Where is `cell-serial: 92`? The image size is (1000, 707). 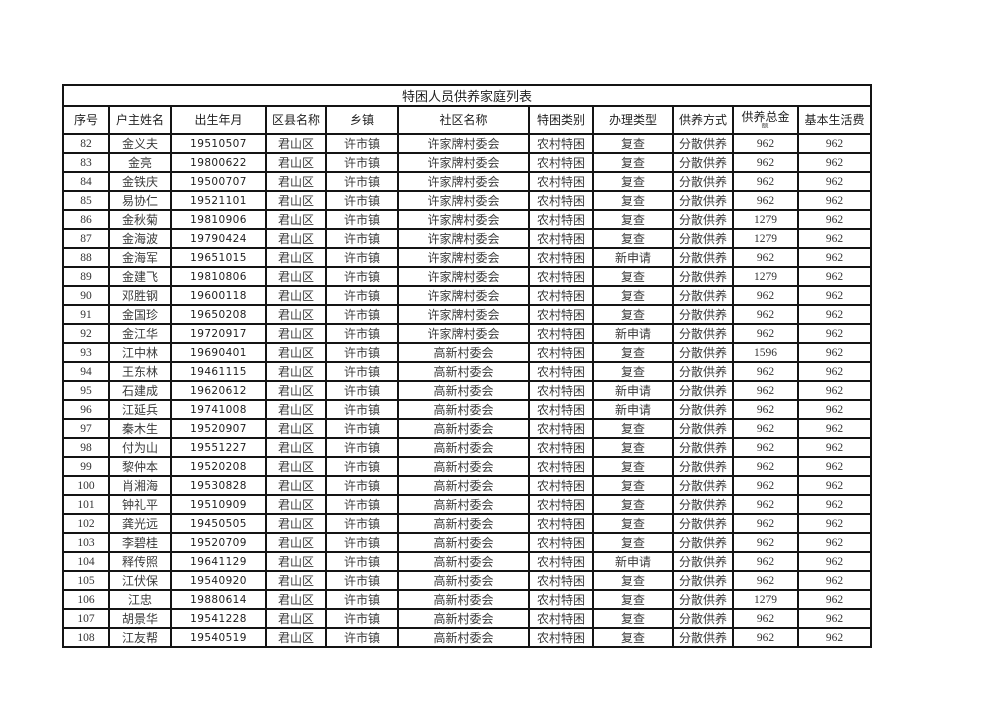 cell-serial: 92 is located at coordinates (86, 333).